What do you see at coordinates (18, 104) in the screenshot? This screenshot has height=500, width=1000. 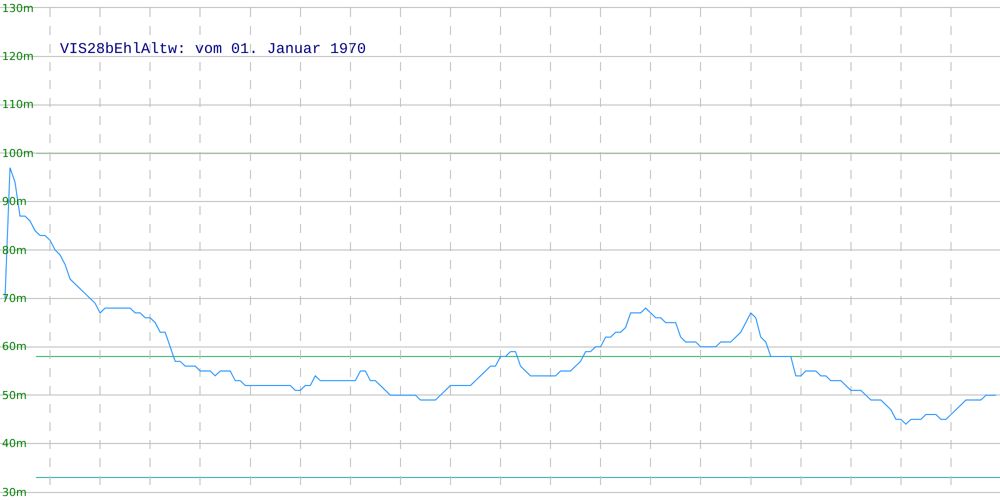 I see `y-tick-label: 110m` at bounding box center [18, 104].